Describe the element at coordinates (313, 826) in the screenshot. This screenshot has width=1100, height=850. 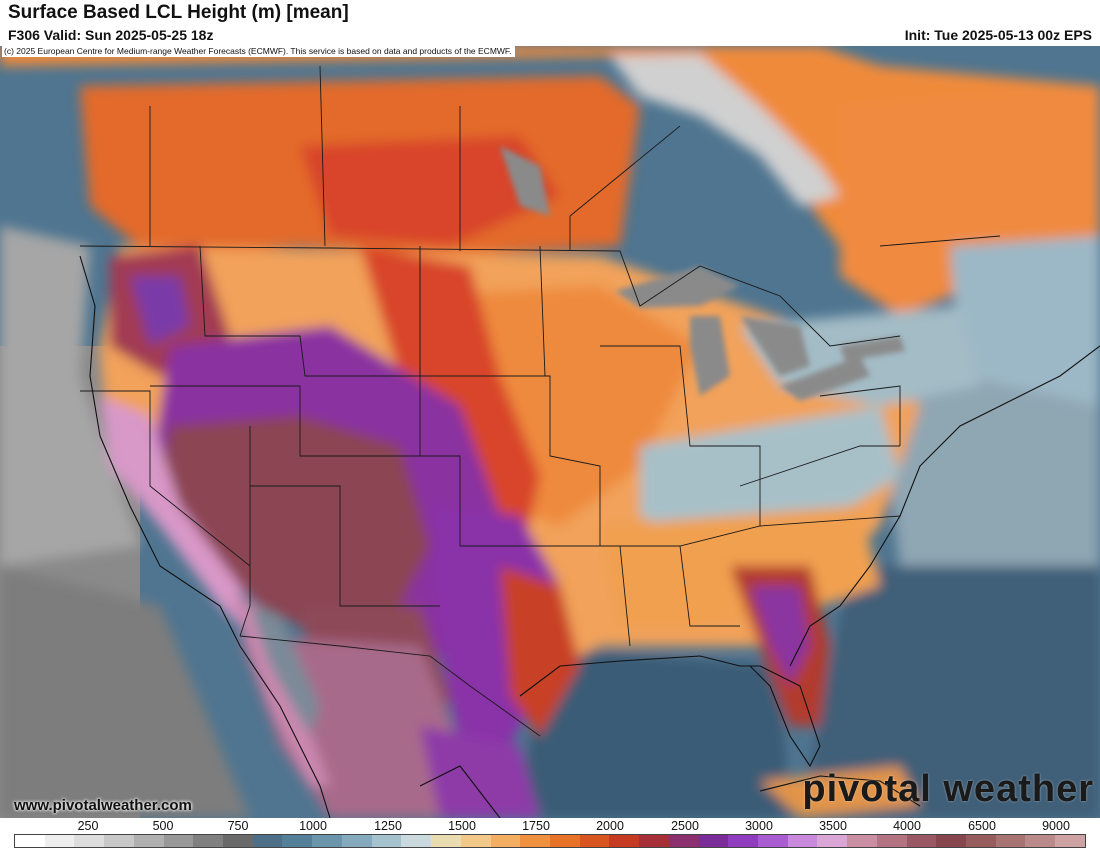
I see `colorbar-label: 1000` at that location.